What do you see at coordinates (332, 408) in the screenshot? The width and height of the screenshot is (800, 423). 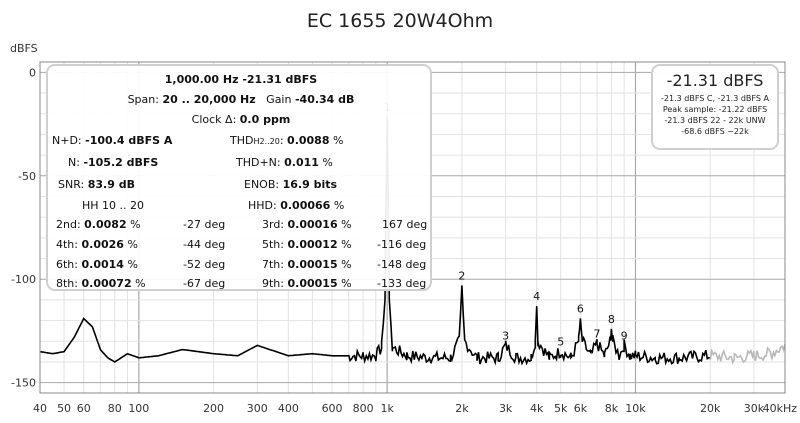 I see `x-tick-label: 600` at bounding box center [332, 408].